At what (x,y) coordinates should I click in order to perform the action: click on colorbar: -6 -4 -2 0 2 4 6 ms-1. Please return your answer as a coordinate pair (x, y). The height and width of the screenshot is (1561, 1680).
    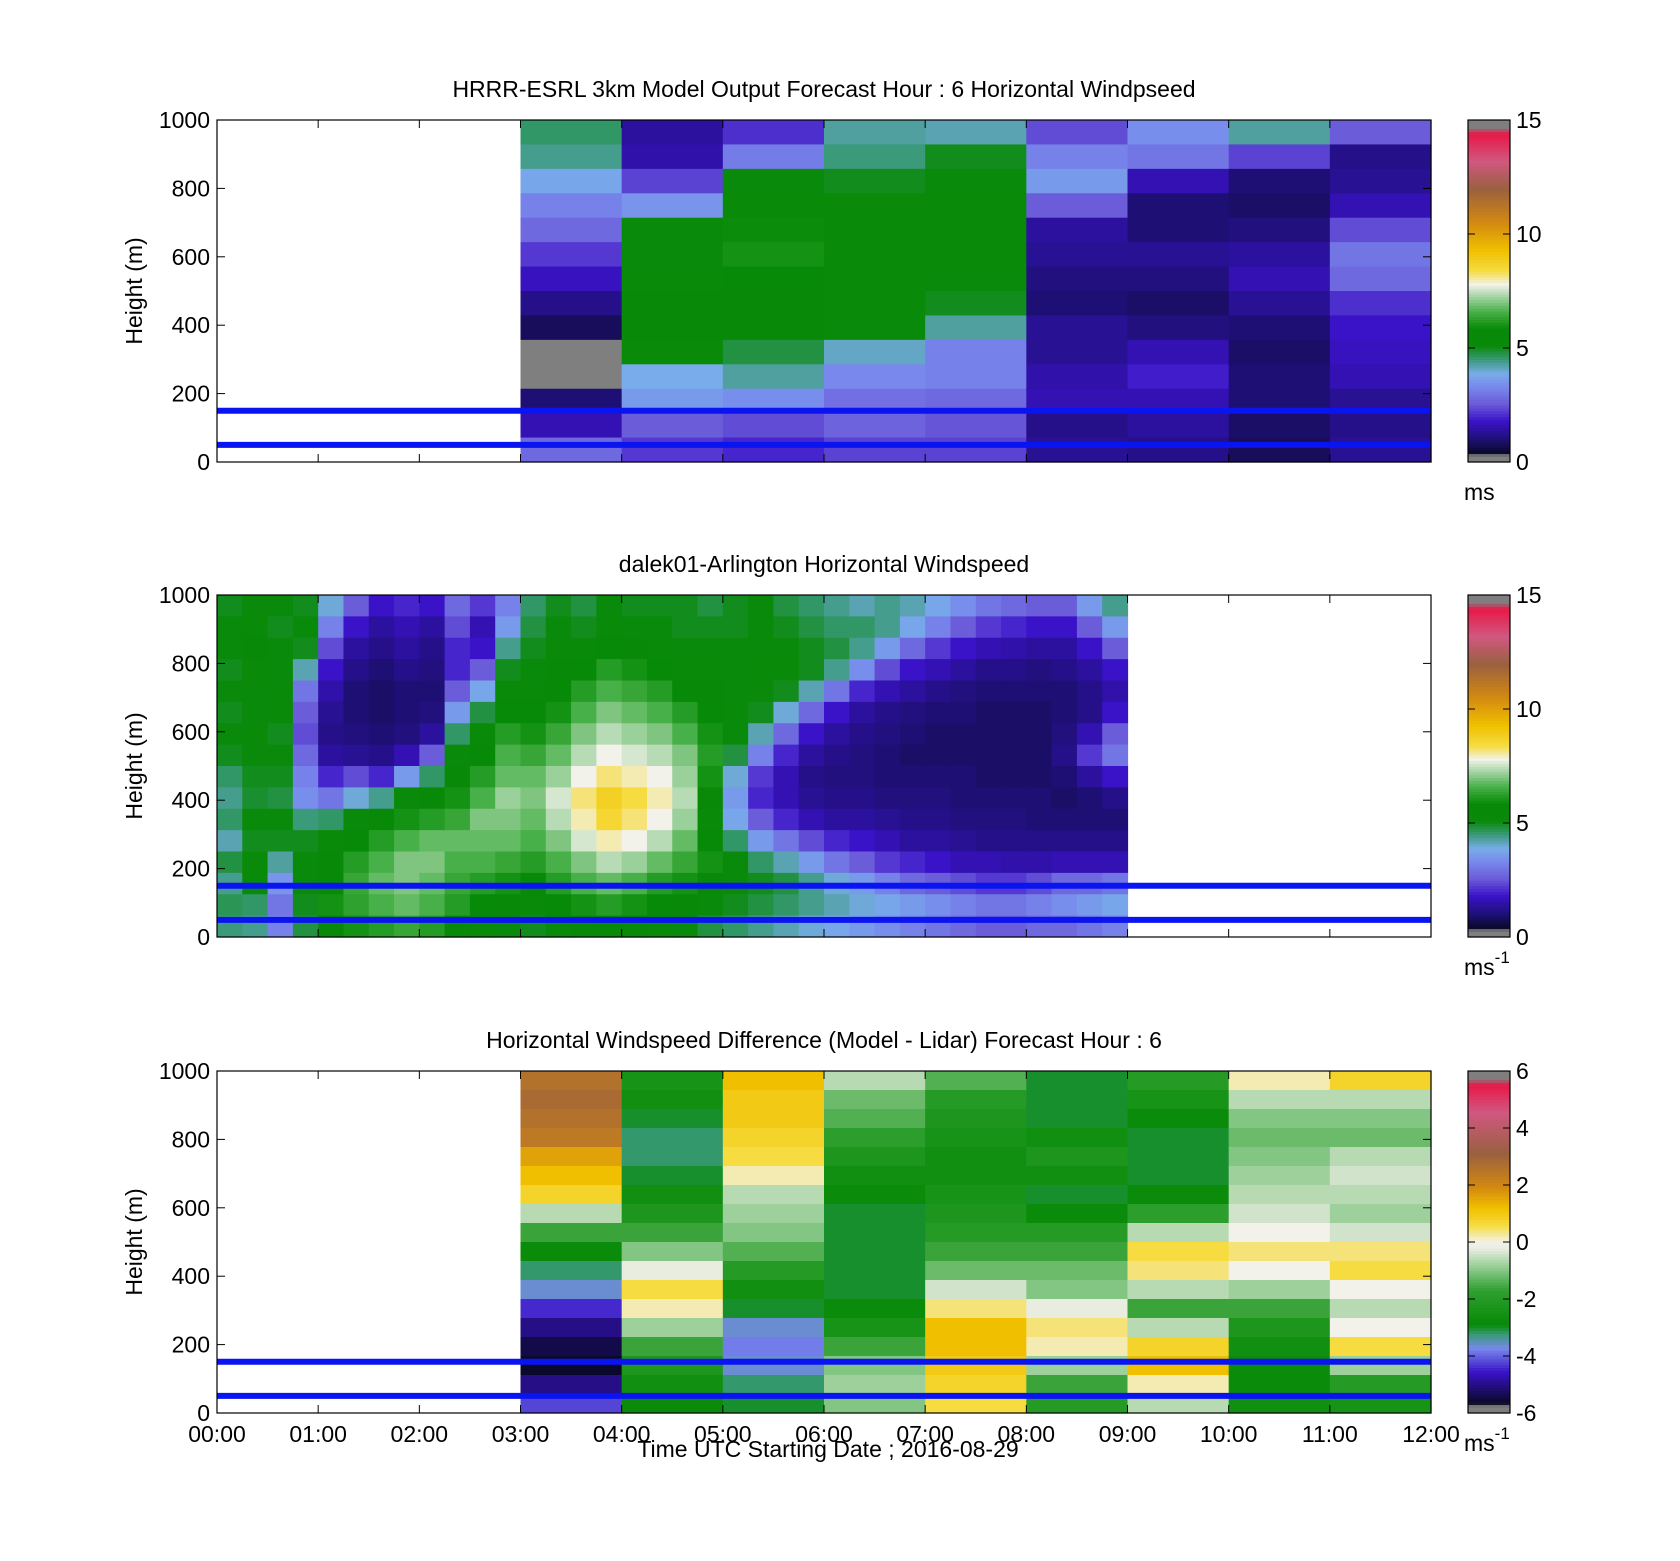
    Looking at the image, I should click on (1500, 1257).